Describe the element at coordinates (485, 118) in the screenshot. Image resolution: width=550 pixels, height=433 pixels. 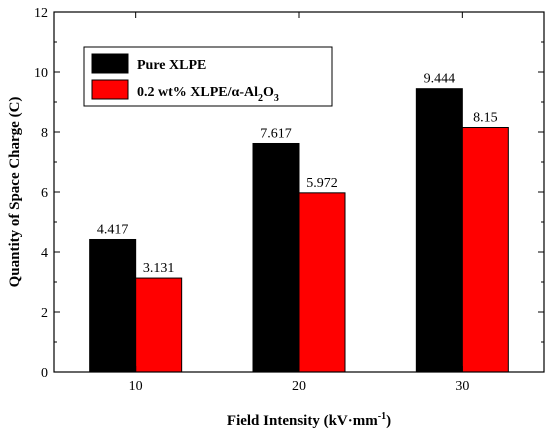
I see `data-label: 8.15` at that location.